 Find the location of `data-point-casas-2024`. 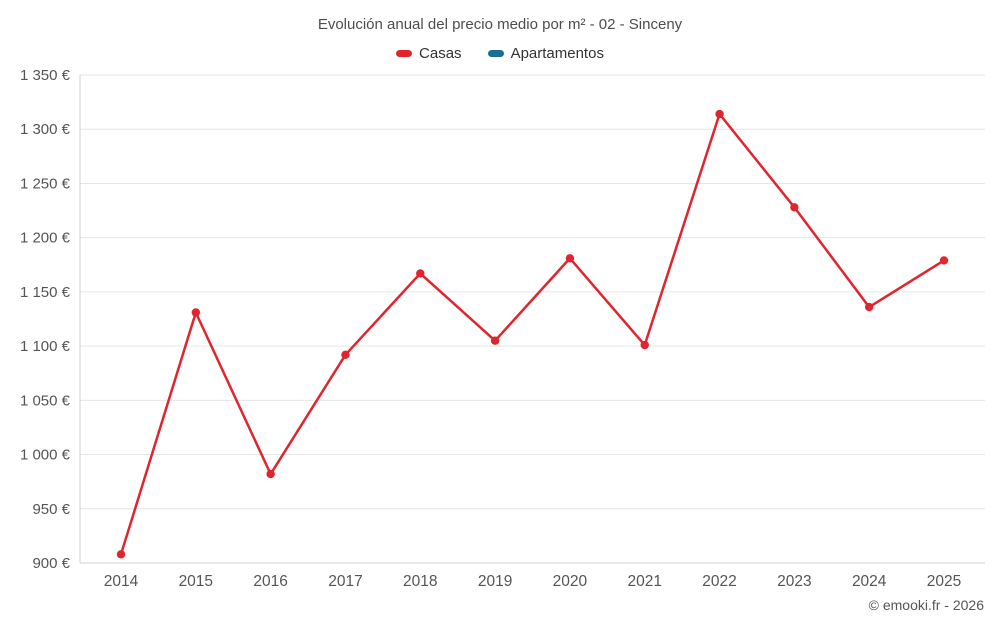

data-point-casas-2024 is located at coordinates (869, 307).